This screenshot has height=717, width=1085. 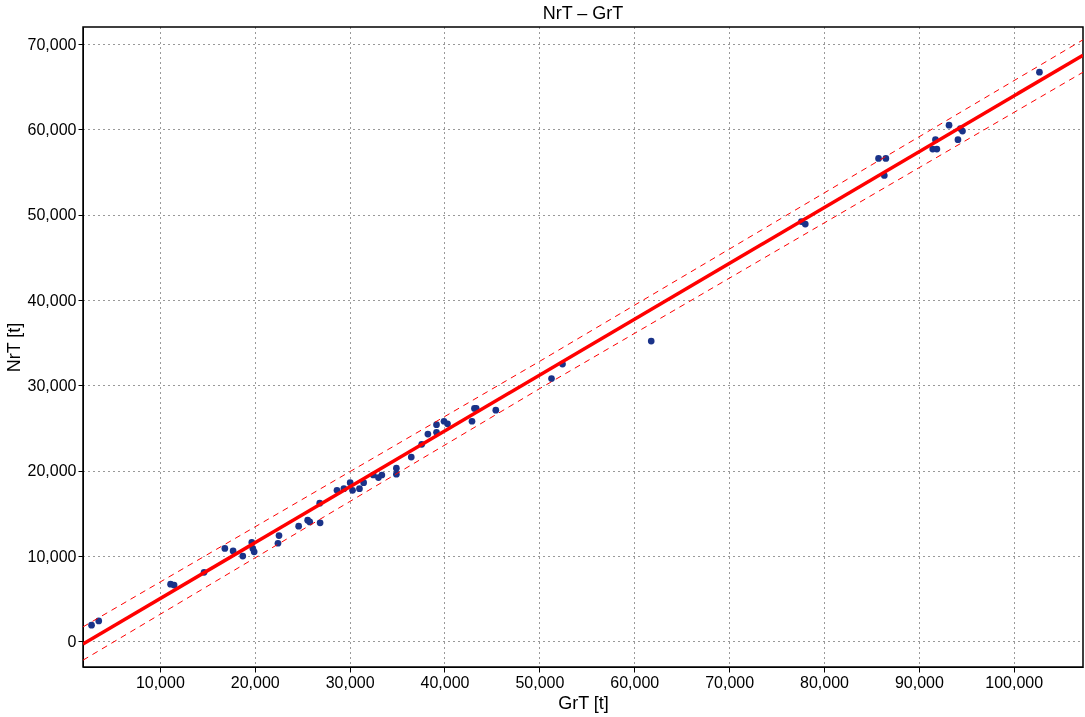 What do you see at coordinates (730, 682) in the screenshot?
I see `x-tick-label: 70,000` at bounding box center [730, 682].